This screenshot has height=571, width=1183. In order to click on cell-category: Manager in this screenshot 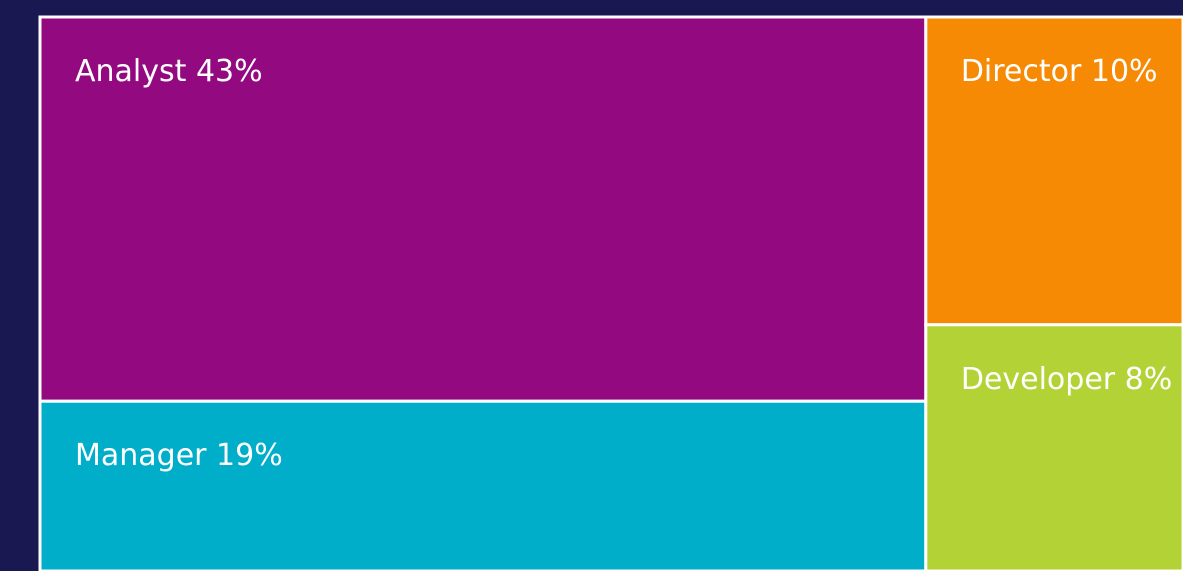, I will do `click(141, 455)`.